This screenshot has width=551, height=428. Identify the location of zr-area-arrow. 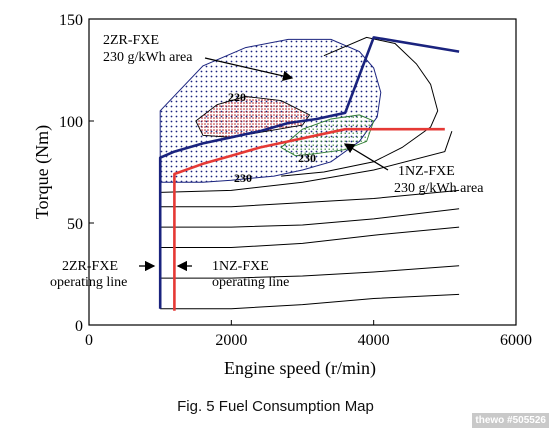
(249, 69).